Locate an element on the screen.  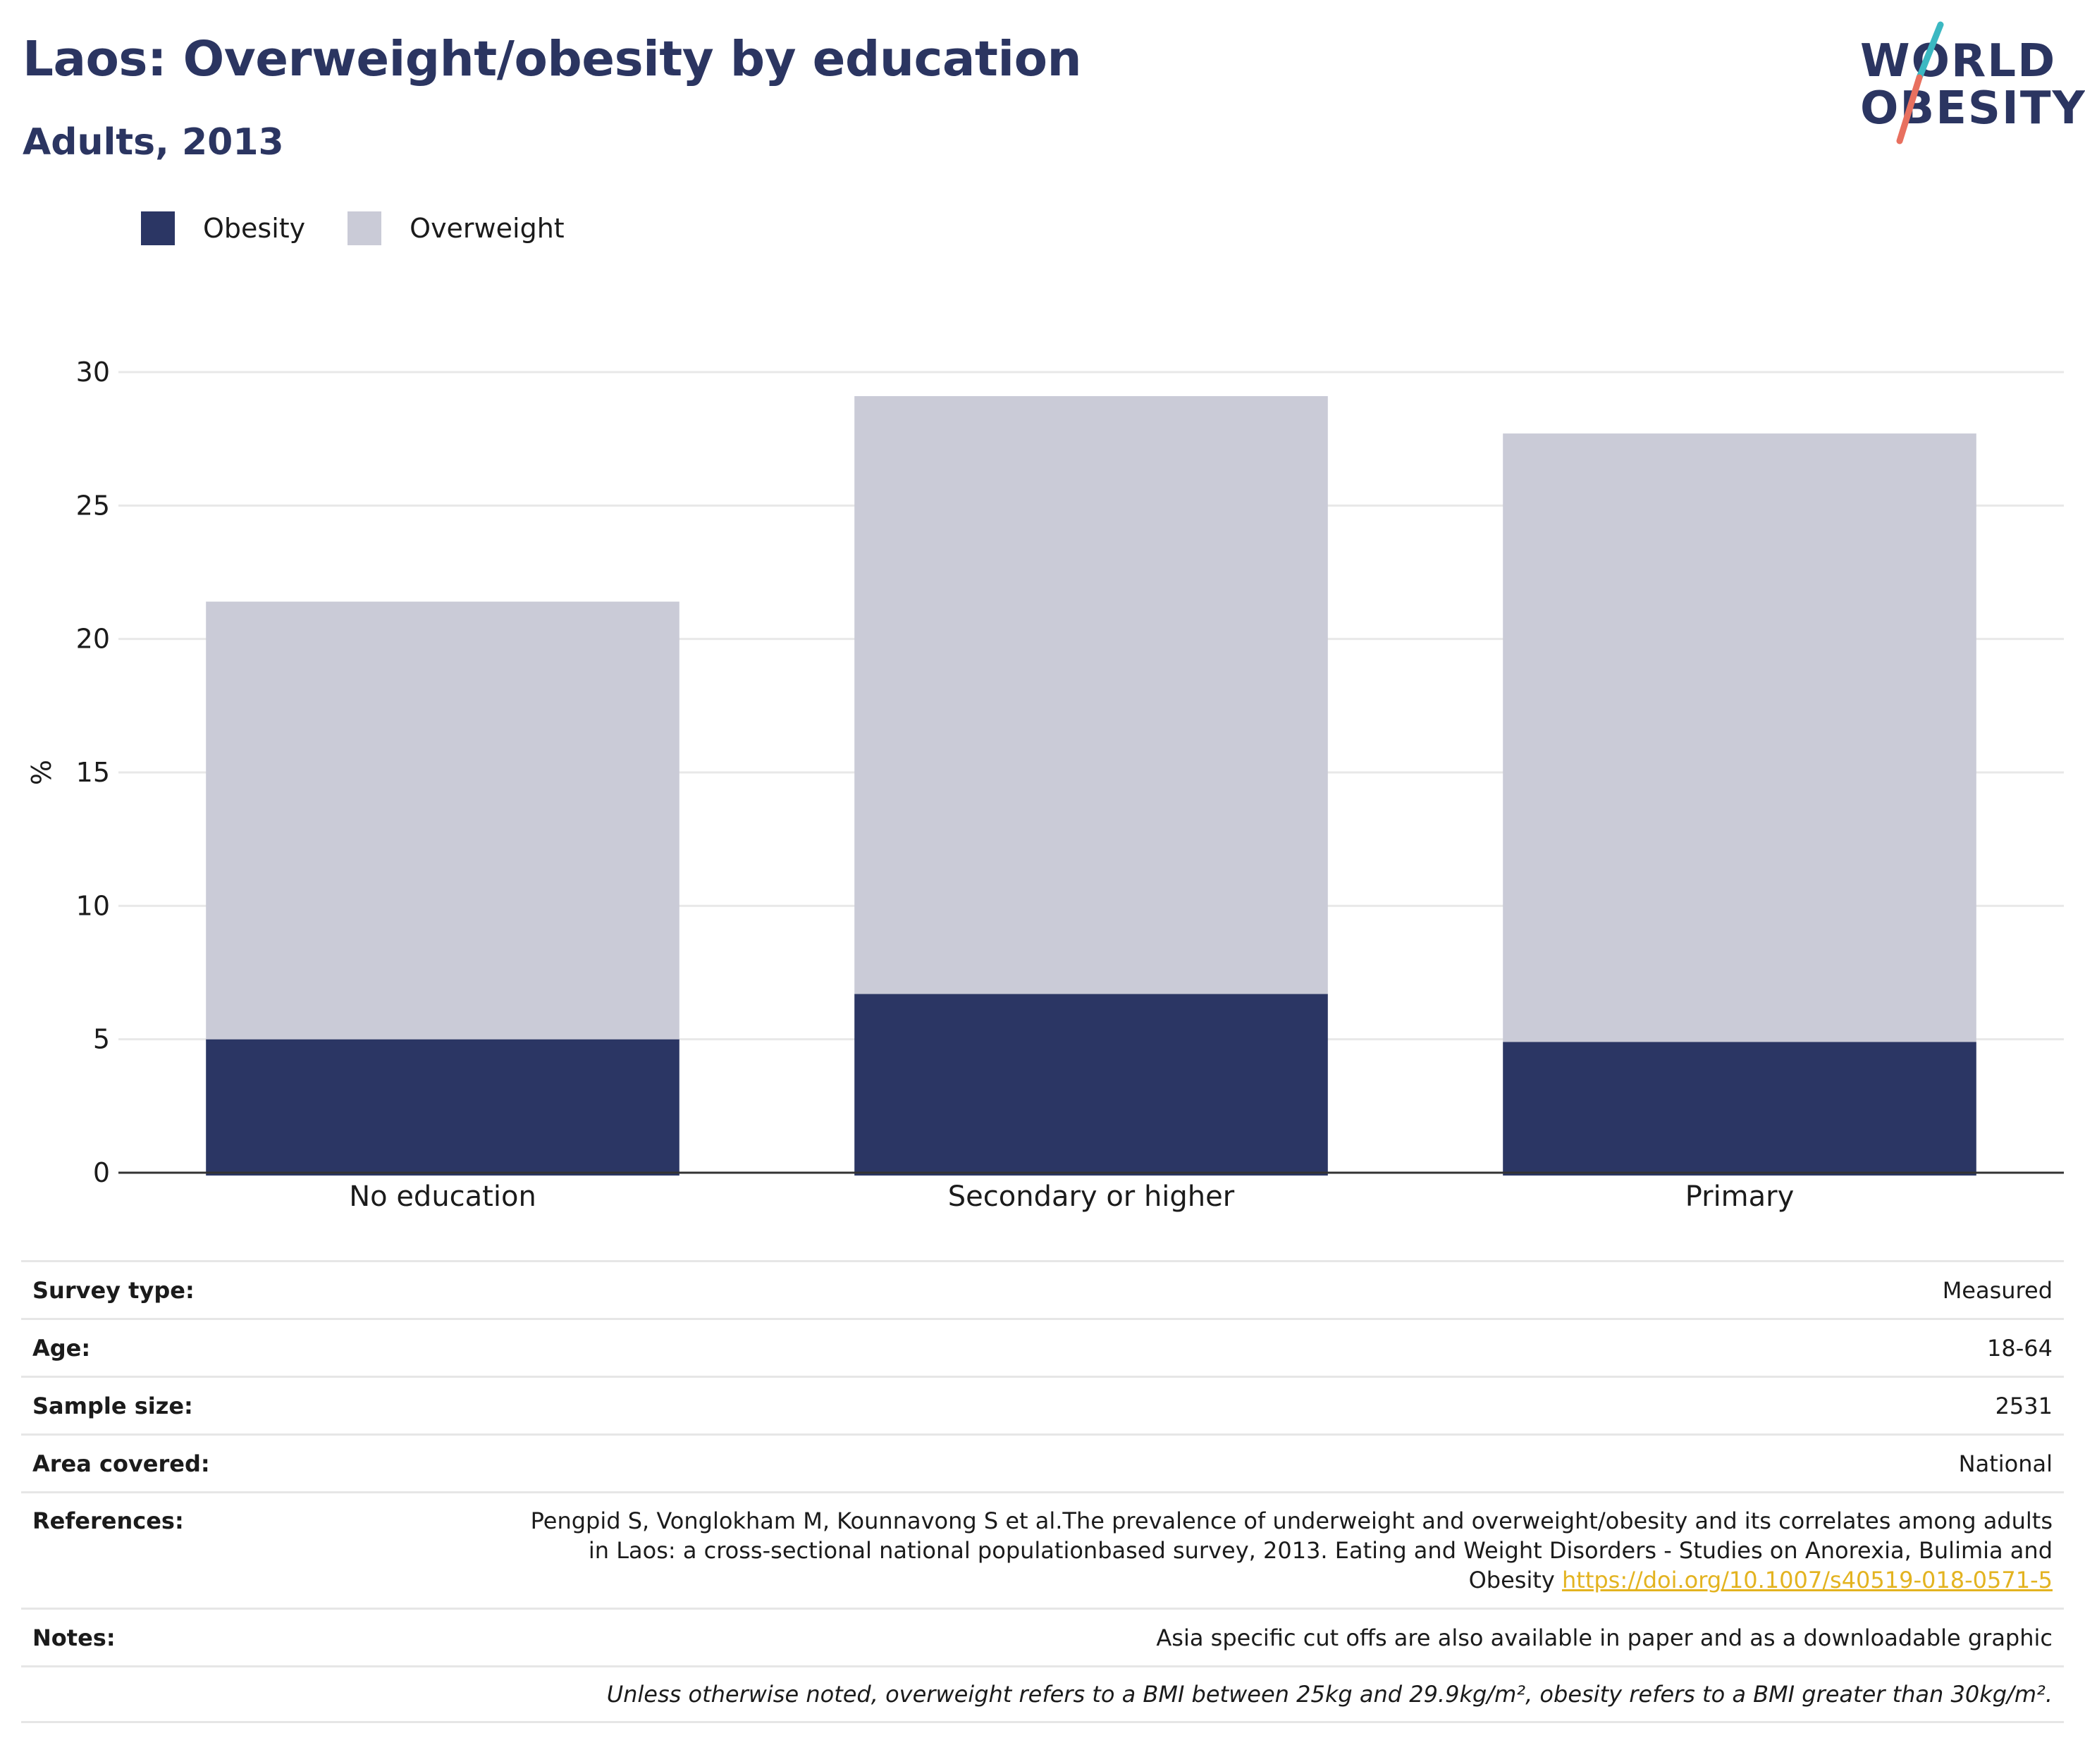
y-tick-label: 15 is located at coordinates (93, 772).